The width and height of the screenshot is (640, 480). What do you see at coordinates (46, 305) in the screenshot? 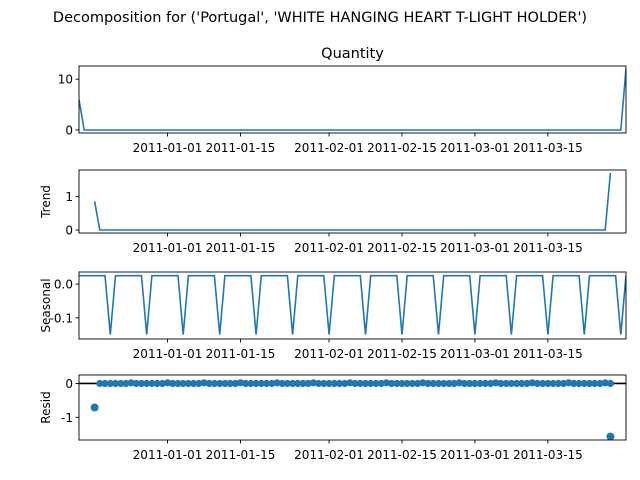
I see `y-axis-label: Seasonal` at bounding box center [46, 305].